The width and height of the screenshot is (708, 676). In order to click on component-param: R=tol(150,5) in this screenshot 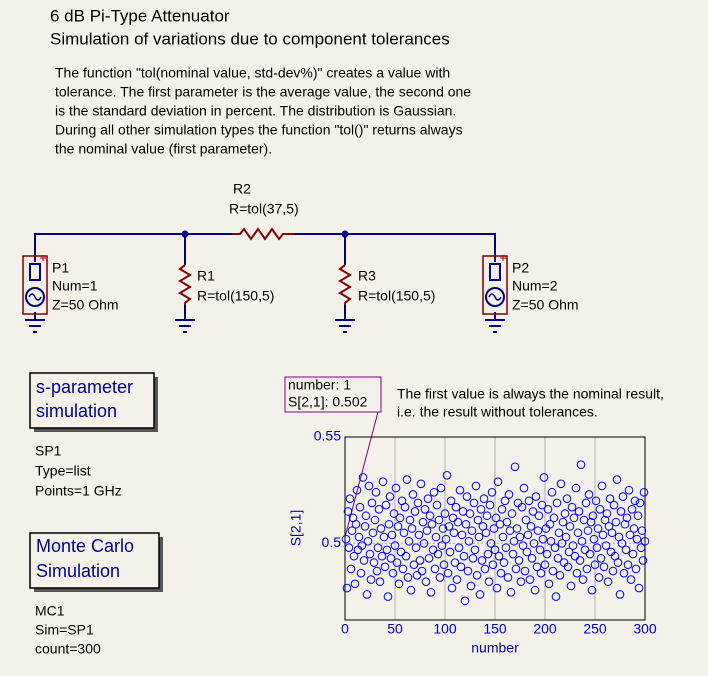, I will do `click(396, 296)`.